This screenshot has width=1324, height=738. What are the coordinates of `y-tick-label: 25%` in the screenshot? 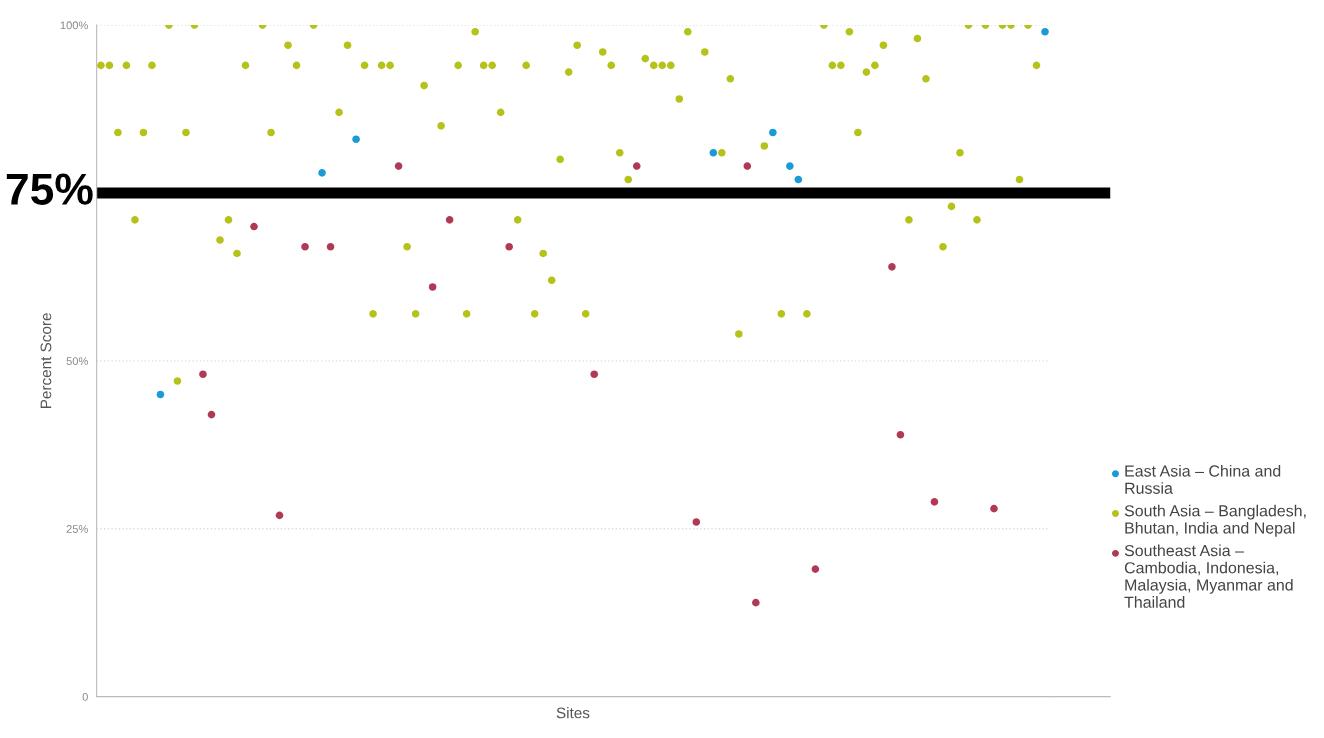 It's located at (77, 529).